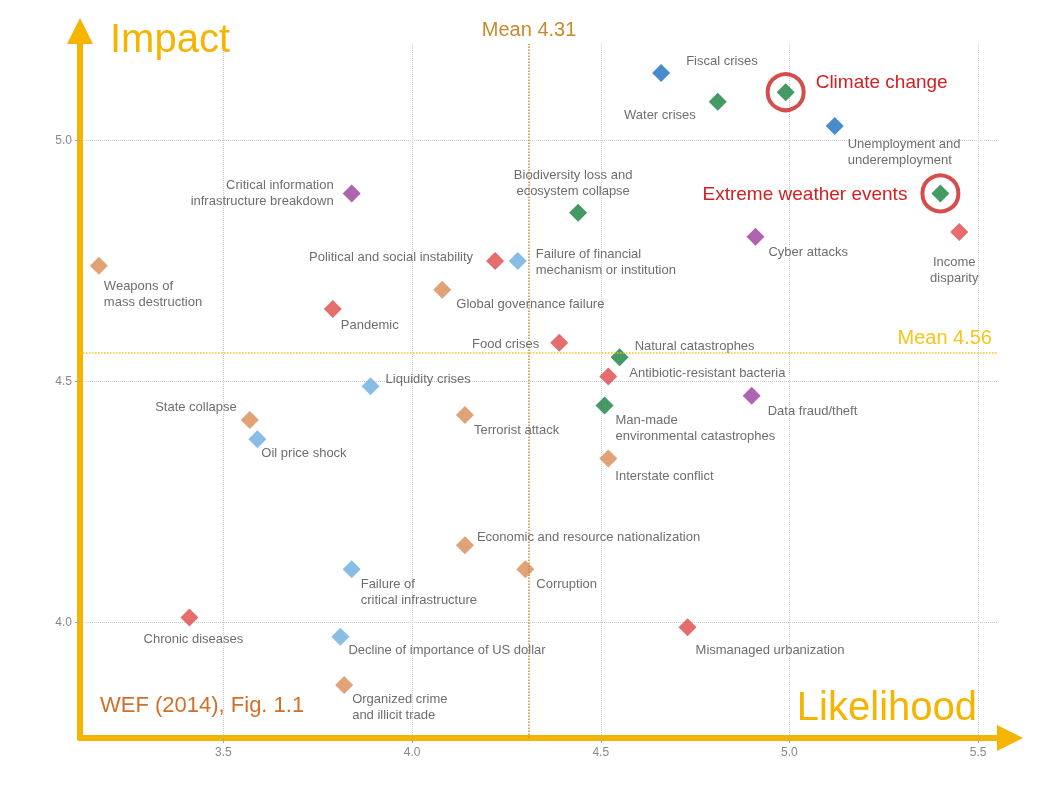 This screenshot has height=801, width=1053. Describe the element at coordinates (664, 475) in the screenshot. I see `annotation: Interstate conflict` at that location.